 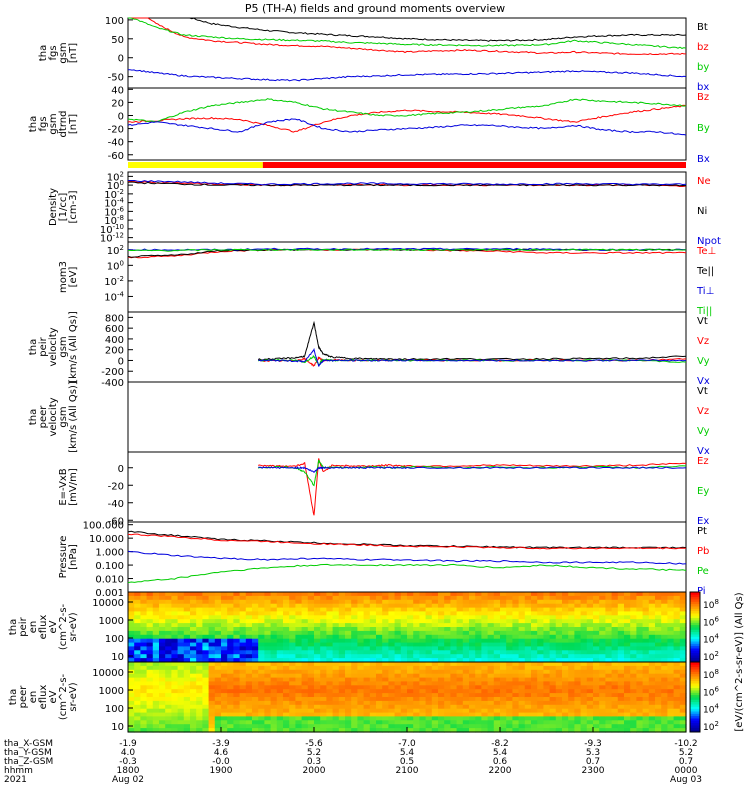 What do you see at coordinates (703, 551) in the screenshot?
I see `legend-Pb: Pb` at bounding box center [703, 551].